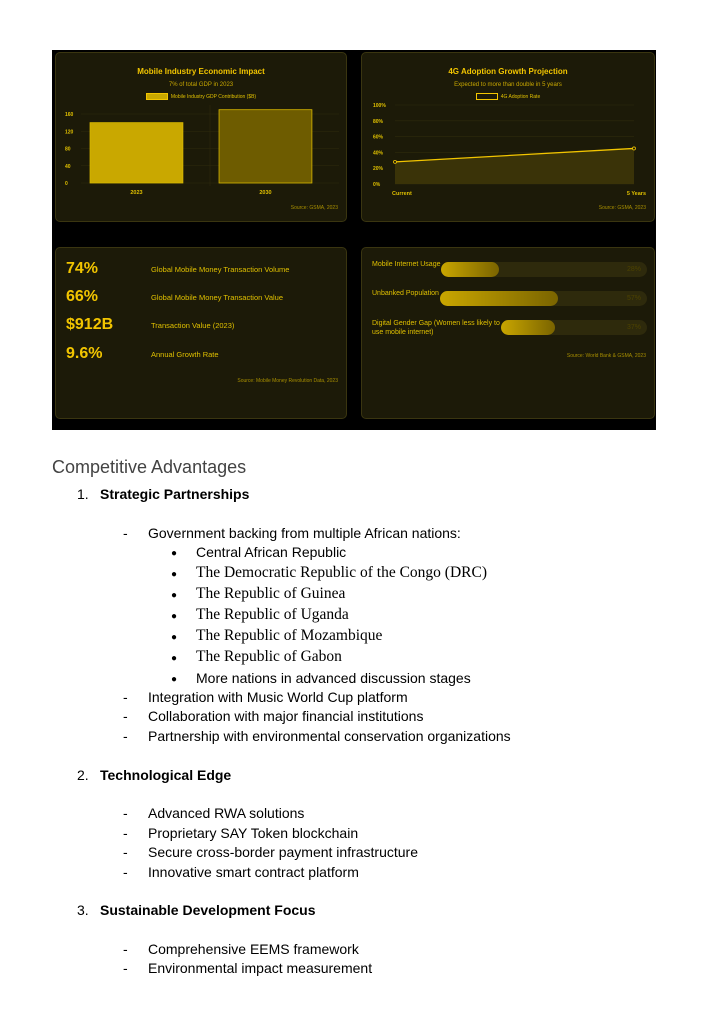  What do you see at coordinates (68, 150) in the screenshot?
I see `y-tick-label: 80` at bounding box center [68, 150].